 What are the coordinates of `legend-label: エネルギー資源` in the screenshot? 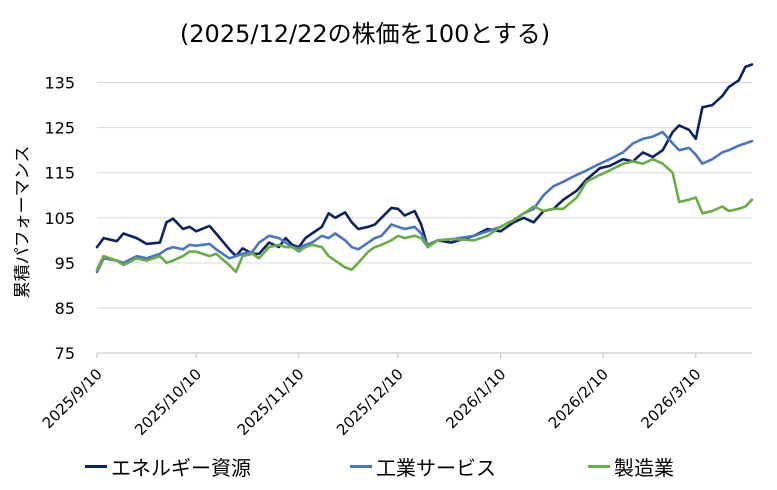 It's located at (181, 468).